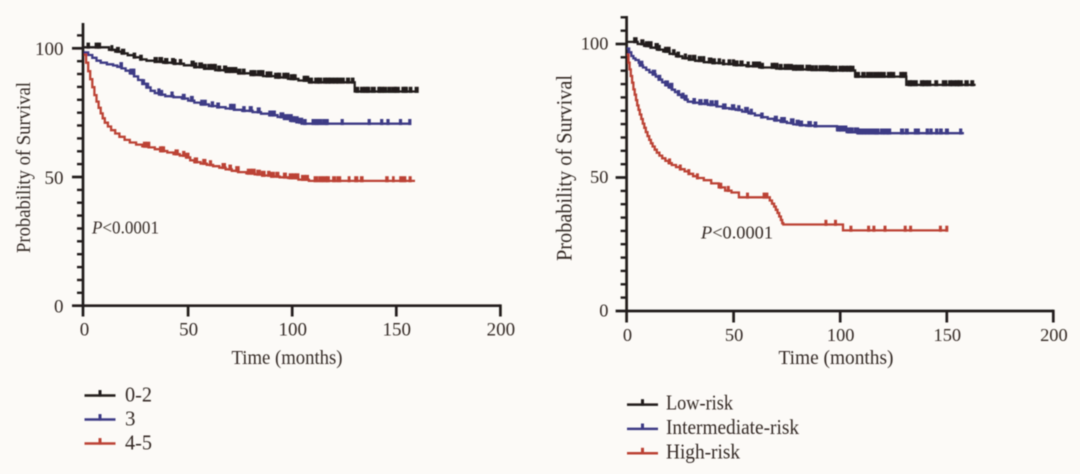  Describe the element at coordinates (699, 403) in the screenshot. I see `svg-text: Low-risk` at that location.